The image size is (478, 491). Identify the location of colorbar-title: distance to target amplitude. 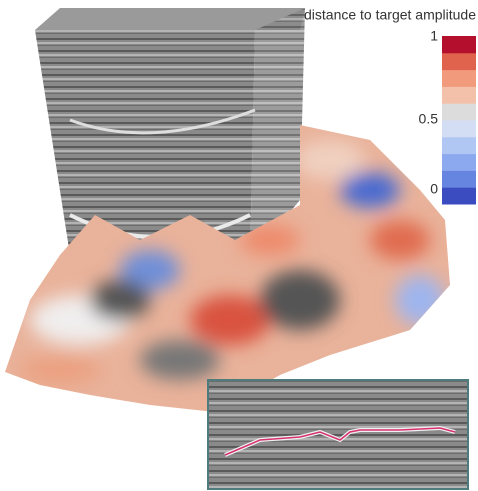
(390, 15).